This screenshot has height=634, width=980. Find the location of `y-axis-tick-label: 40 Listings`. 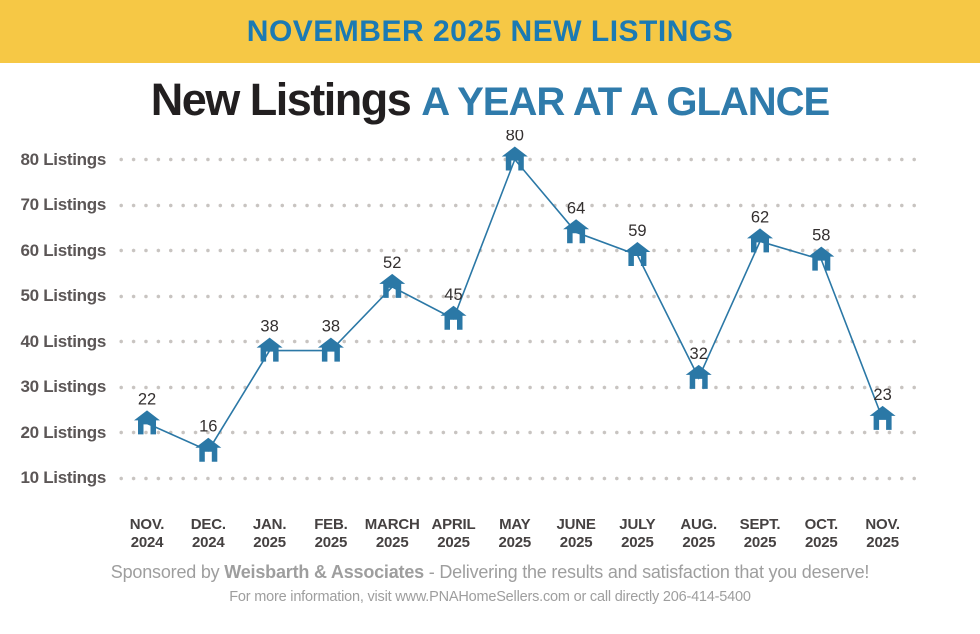

y-axis-tick-label: 40 Listings is located at coordinates (63, 341).